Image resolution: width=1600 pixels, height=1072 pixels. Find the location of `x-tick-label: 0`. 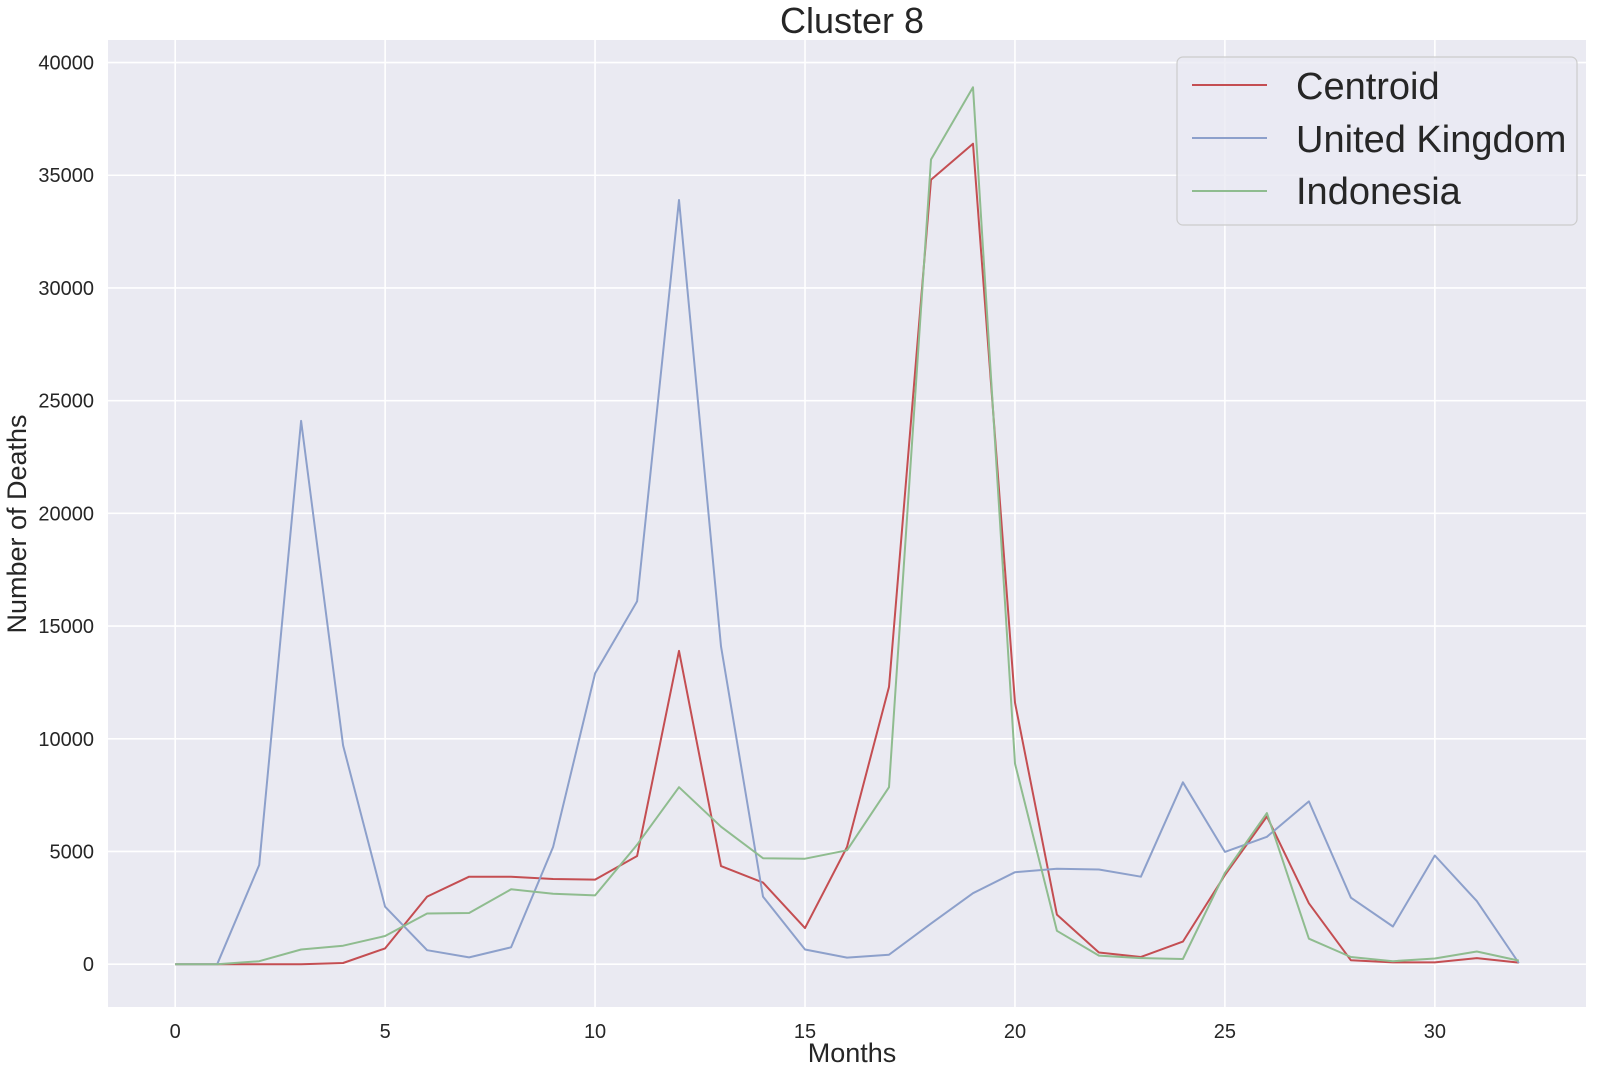

x-tick-label: 0 is located at coordinates (175, 1032).